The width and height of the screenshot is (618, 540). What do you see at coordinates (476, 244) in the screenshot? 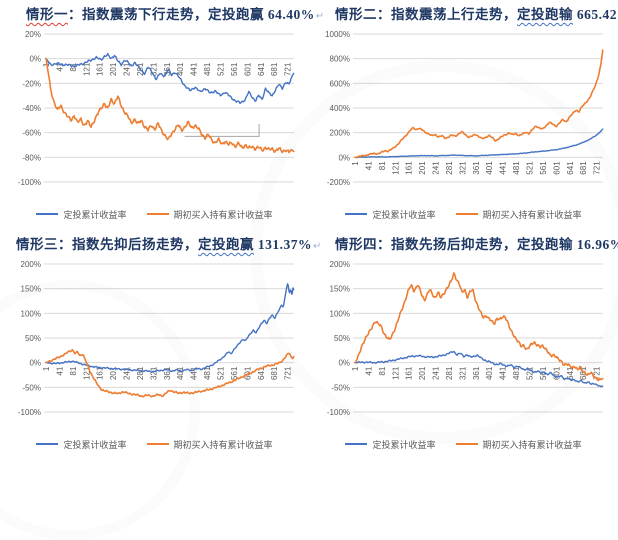
I see `title-segment: 情形四：指数先扬后抑走势，定投跑输 16.96%` at bounding box center [476, 244].